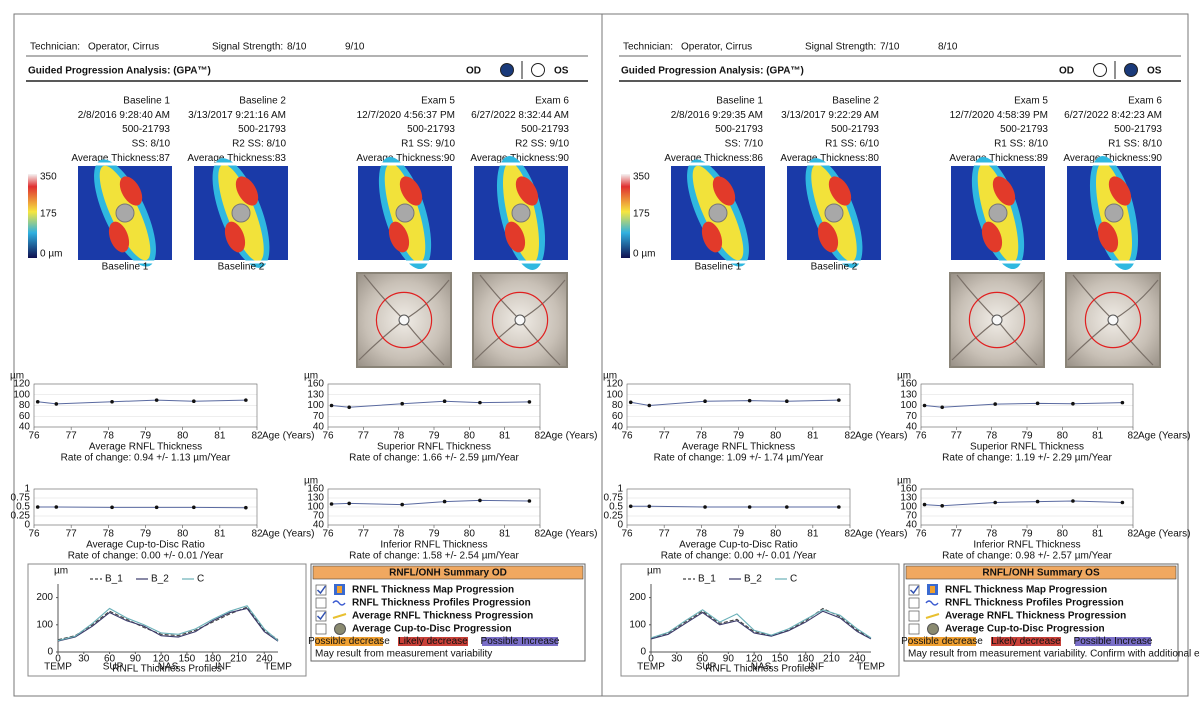 The image size is (1200, 707). What do you see at coordinates (200, 579) in the screenshot?
I see `legend-label: C` at bounding box center [200, 579].